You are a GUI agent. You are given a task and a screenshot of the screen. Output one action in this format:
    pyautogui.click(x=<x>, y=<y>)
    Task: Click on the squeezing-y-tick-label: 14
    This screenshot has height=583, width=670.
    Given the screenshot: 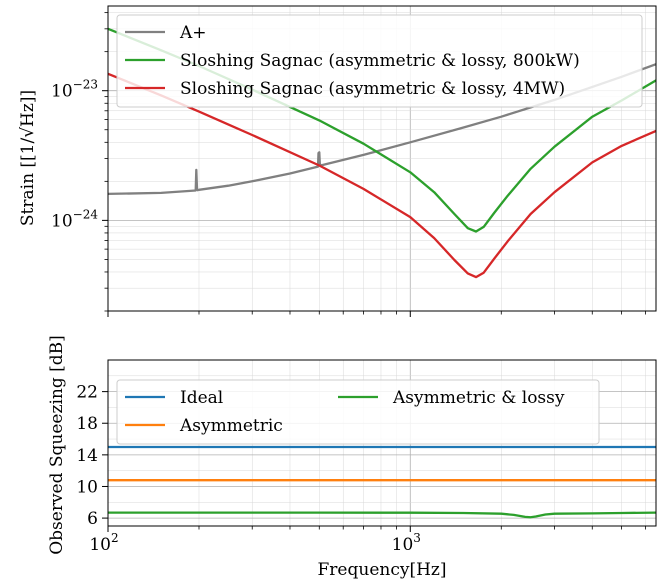 What is the action you would take?
    pyautogui.click(x=87, y=456)
    